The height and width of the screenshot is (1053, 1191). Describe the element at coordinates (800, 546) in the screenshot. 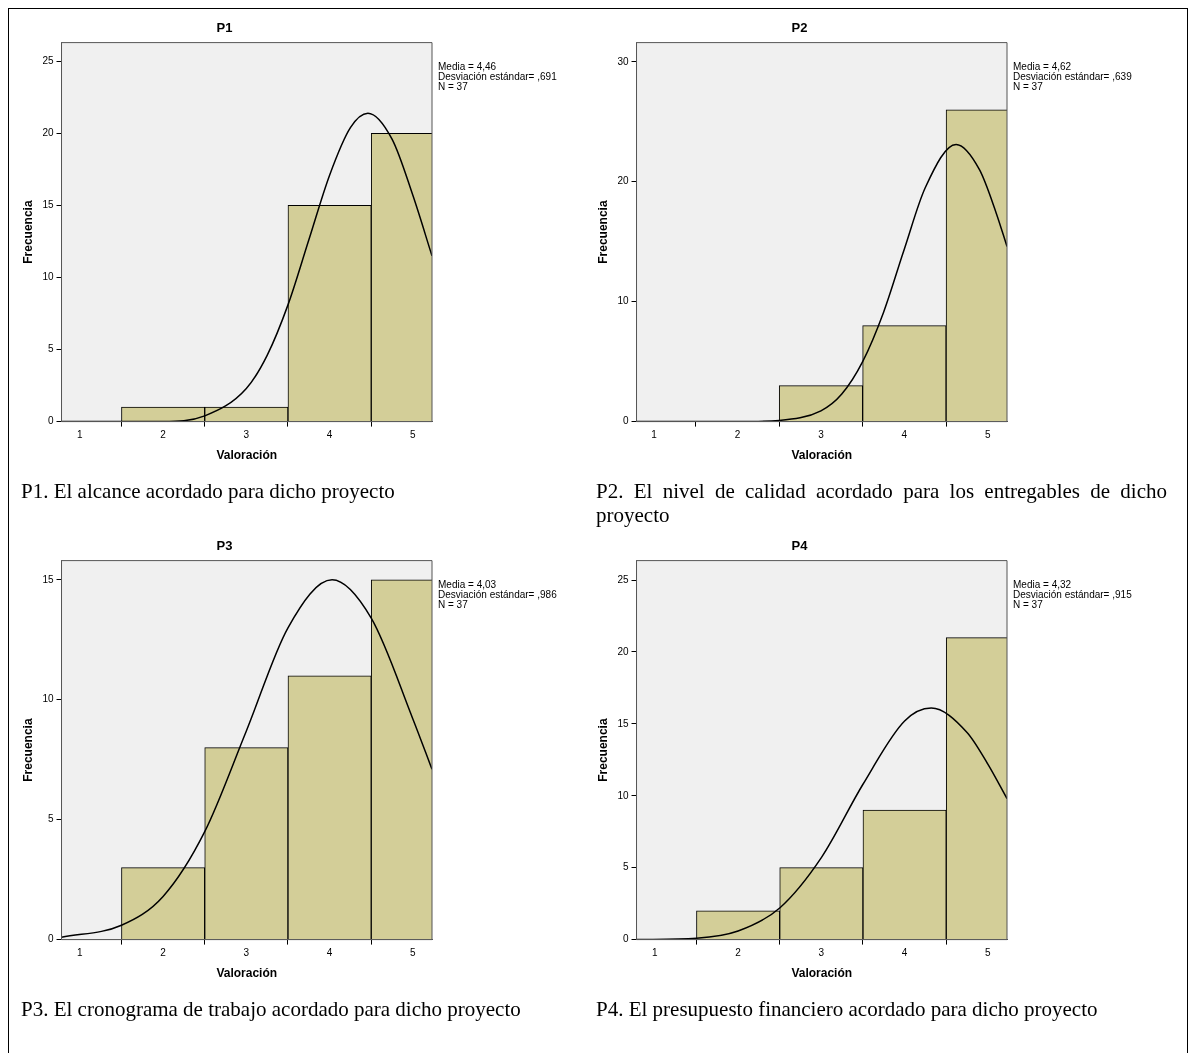

I see `chart-title: P4` at that location.